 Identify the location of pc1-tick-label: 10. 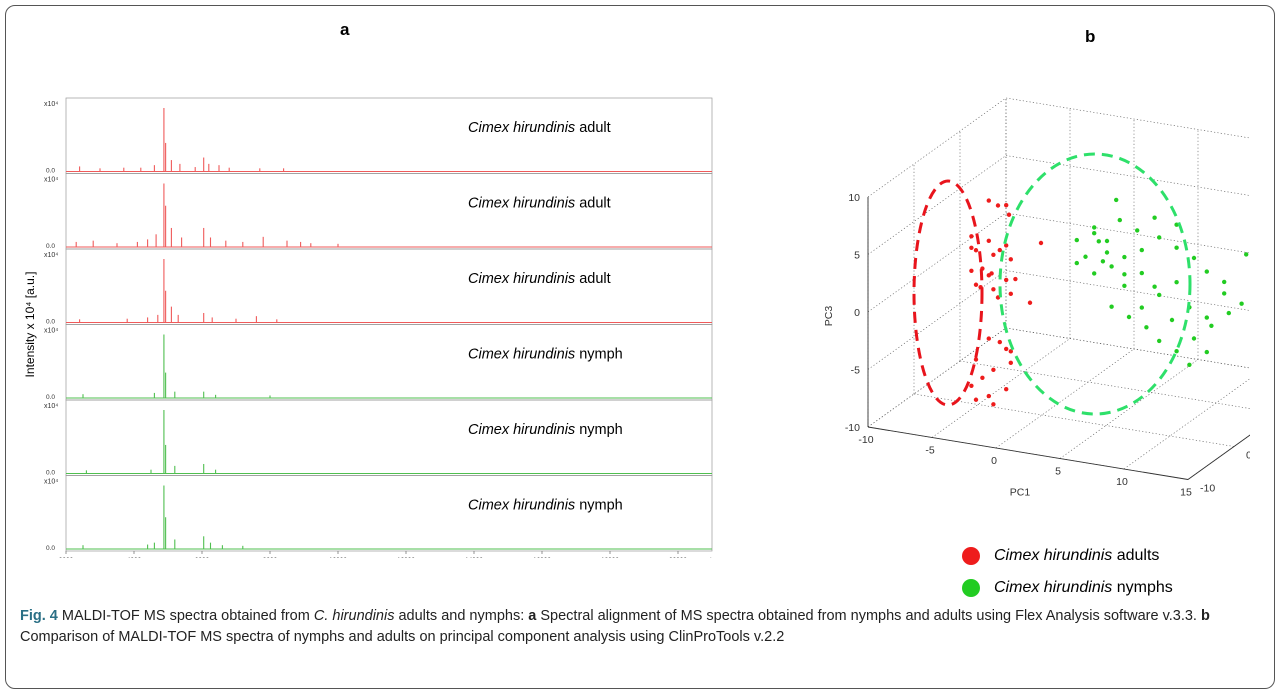
(1122, 482).